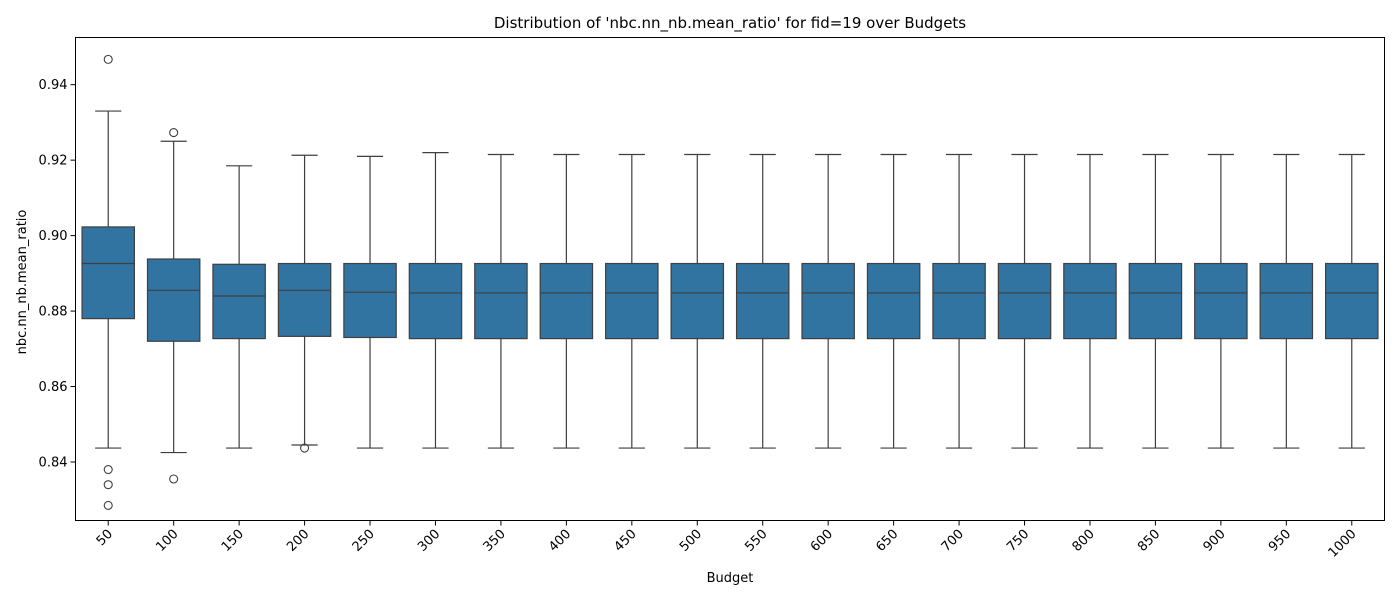 This screenshot has width=1400, height=600. I want to click on x-tick-label: 900, so click(1215, 541).